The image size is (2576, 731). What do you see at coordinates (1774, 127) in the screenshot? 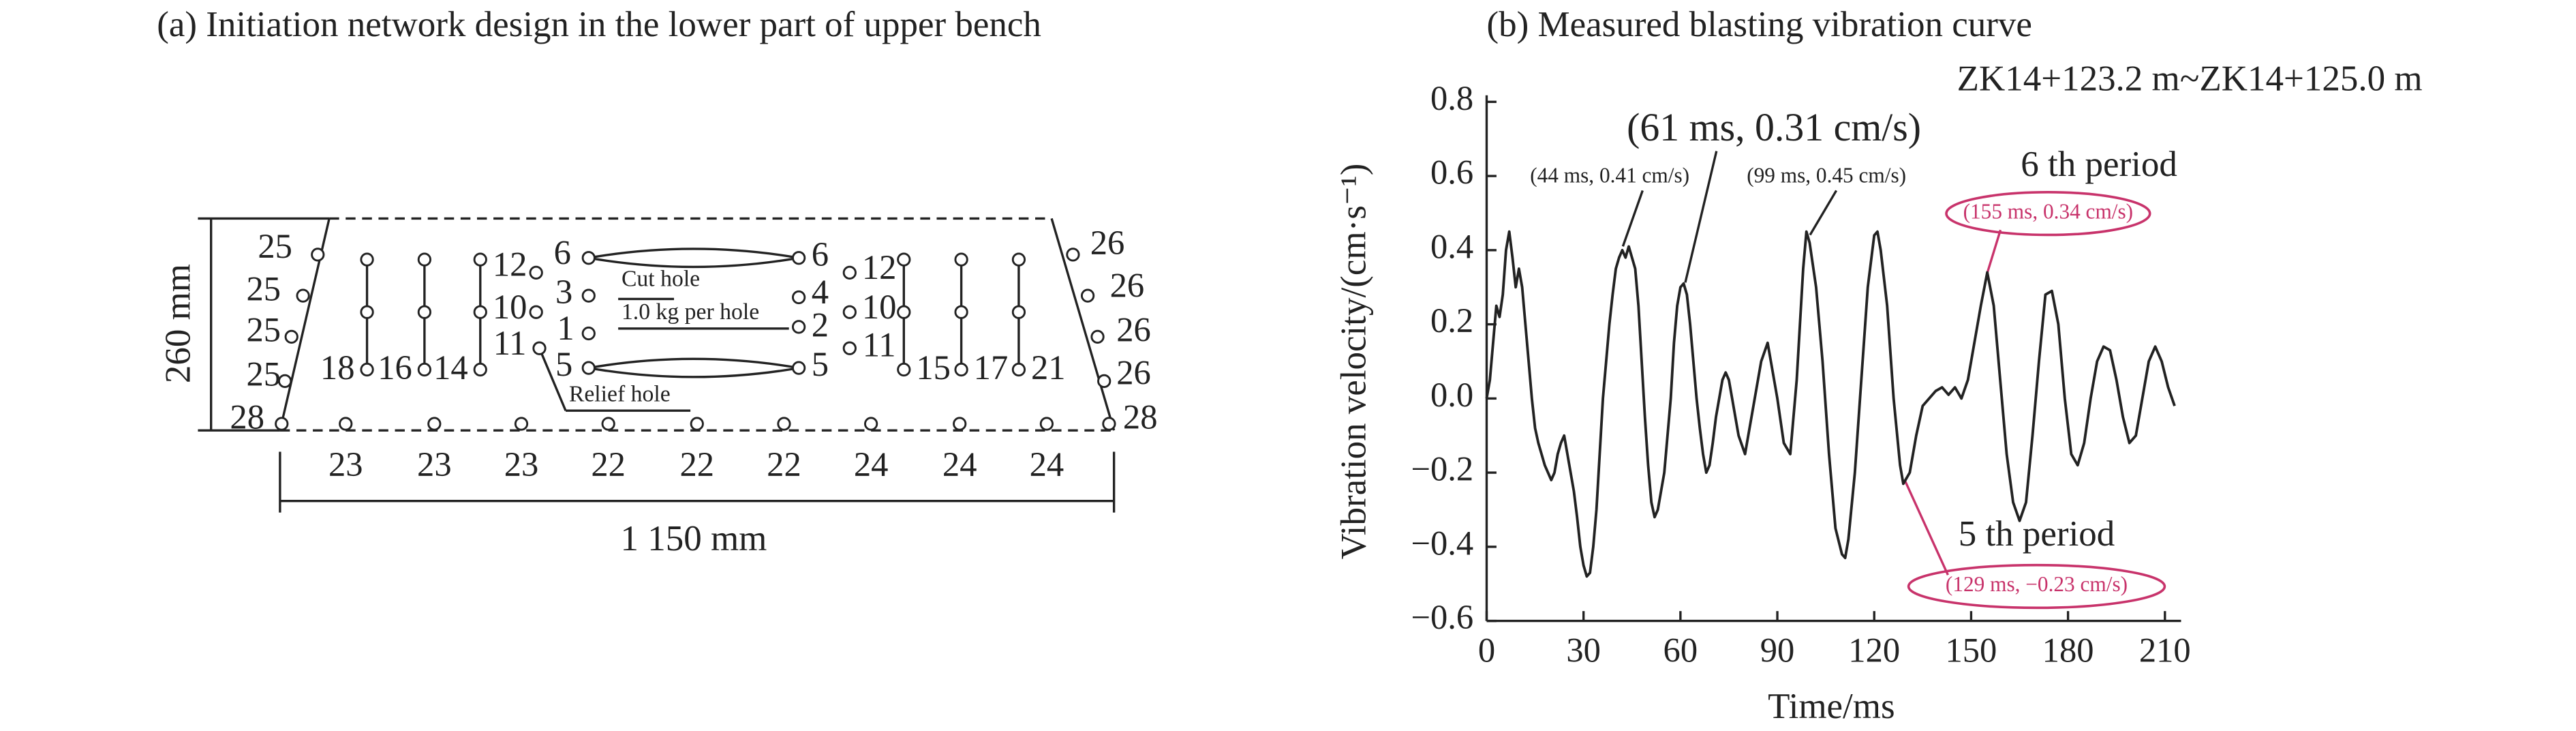
I see `annotation: (61 ms, 0.31 cm/s)` at bounding box center [1774, 127].